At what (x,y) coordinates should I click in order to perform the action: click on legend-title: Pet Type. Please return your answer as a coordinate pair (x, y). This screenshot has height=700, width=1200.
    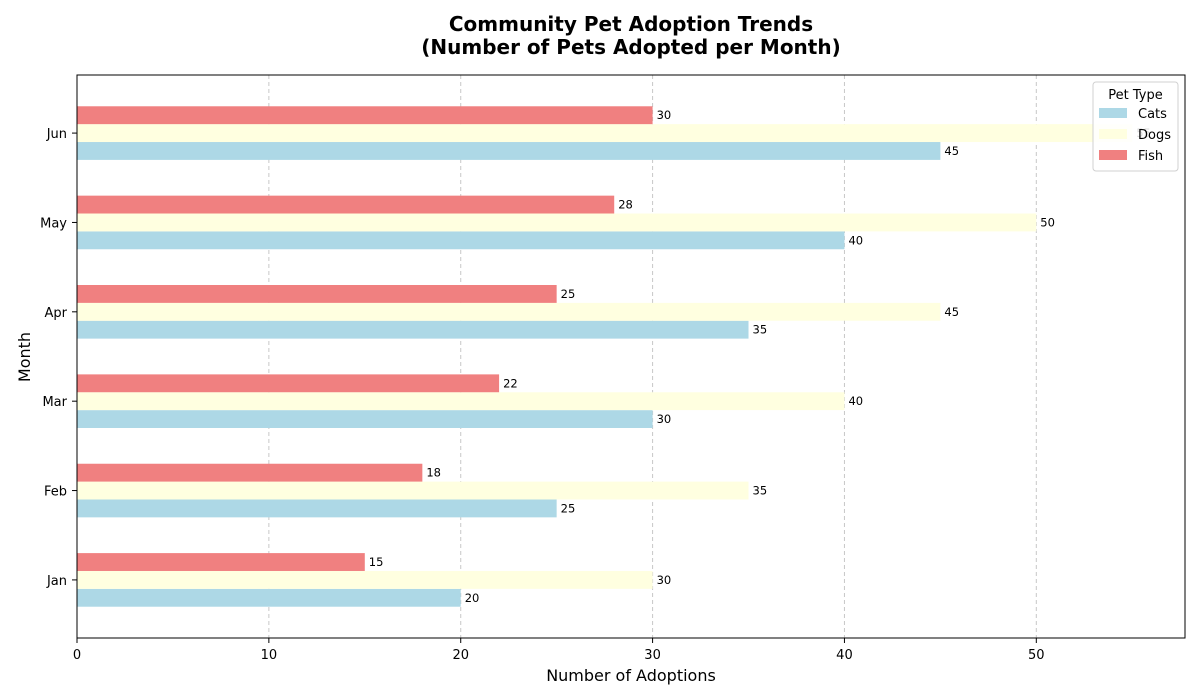
    Looking at the image, I should click on (1135, 95).